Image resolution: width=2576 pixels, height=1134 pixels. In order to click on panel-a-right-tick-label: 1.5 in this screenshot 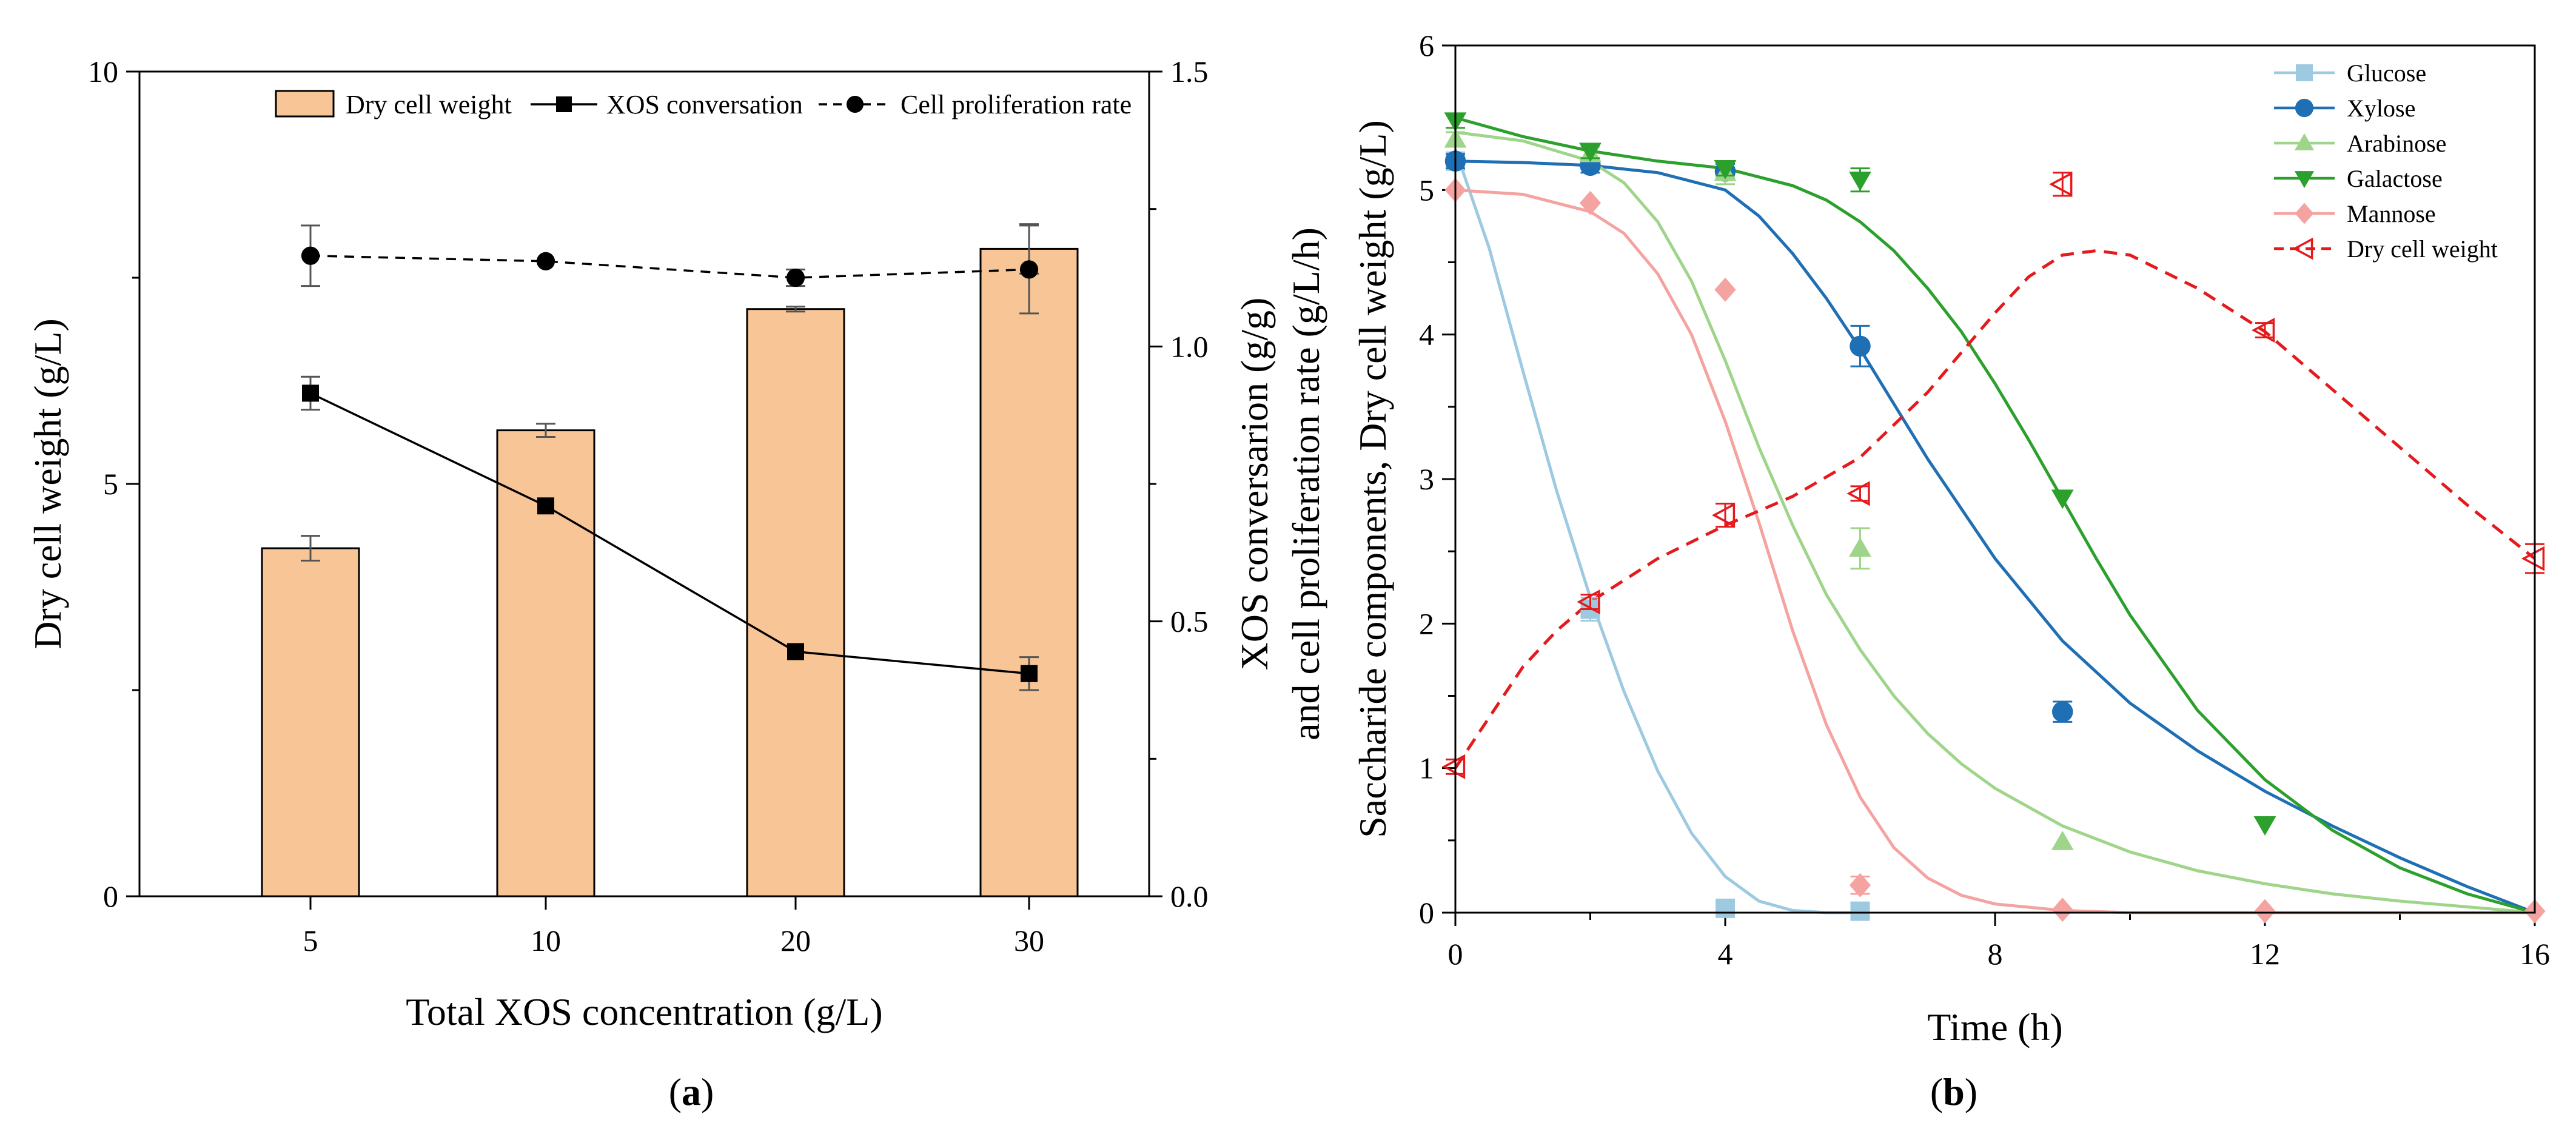, I will do `click(1189, 72)`.